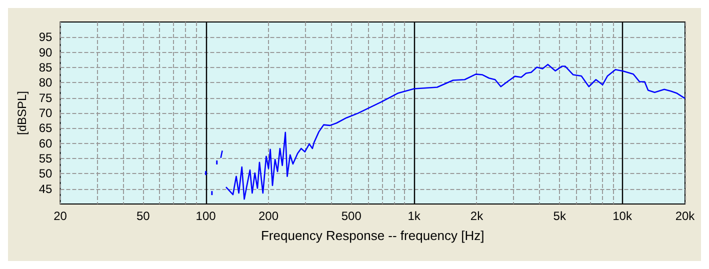 This screenshot has height=269, width=709. What do you see at coordinates (45, 37) in the screenshot?
I see `y-tick-label: 95` at bounding box center [45, 37].